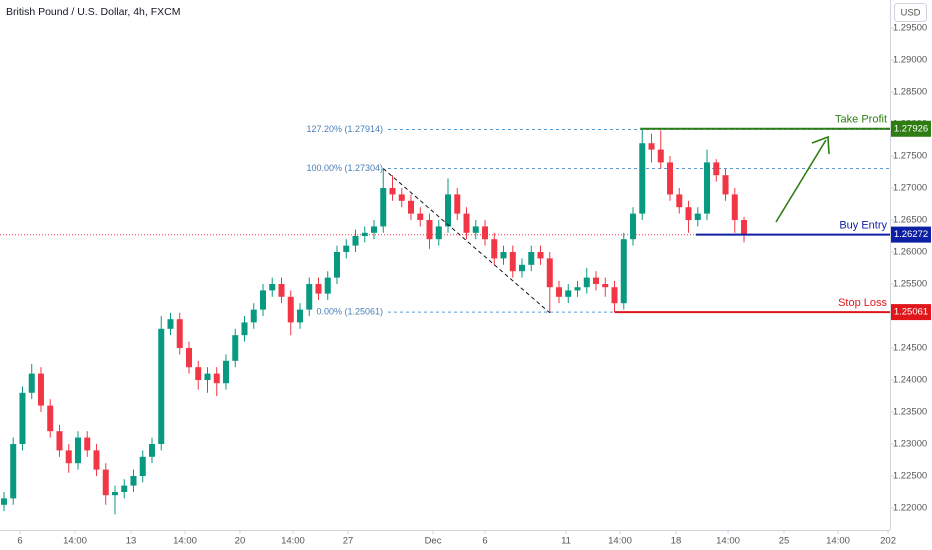  Describe the element at coordinates (93, 12) in the screenshot. I see `chart-title: British Pound / U.S. Dollar, 4h, FXCM` at that location.